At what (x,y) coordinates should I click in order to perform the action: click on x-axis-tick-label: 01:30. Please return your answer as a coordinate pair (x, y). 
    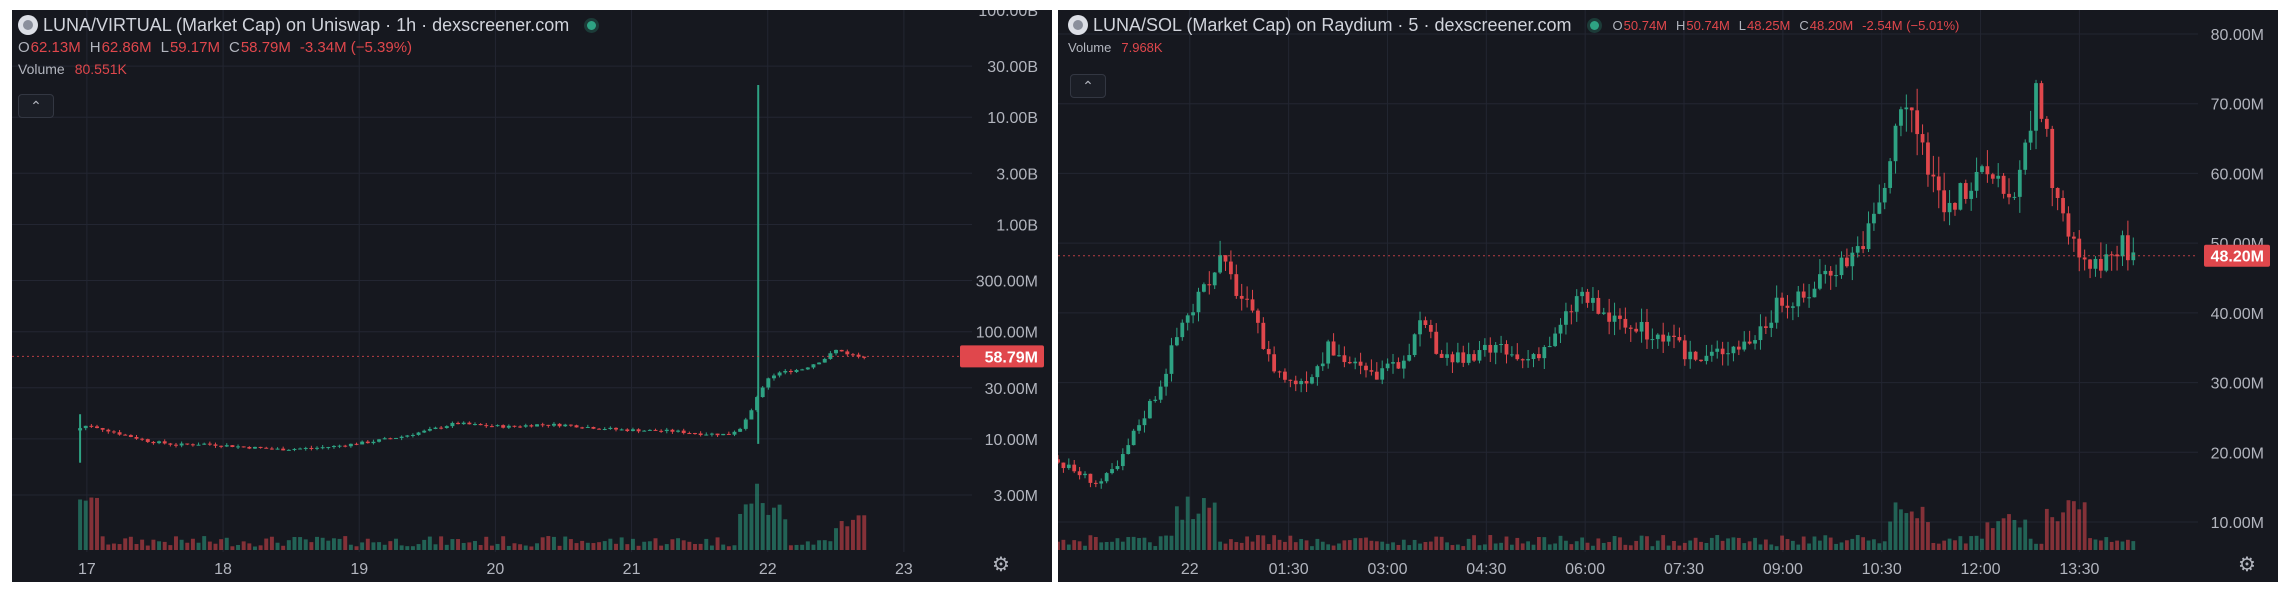
    Looking at the image, I should click on (1289, 569).